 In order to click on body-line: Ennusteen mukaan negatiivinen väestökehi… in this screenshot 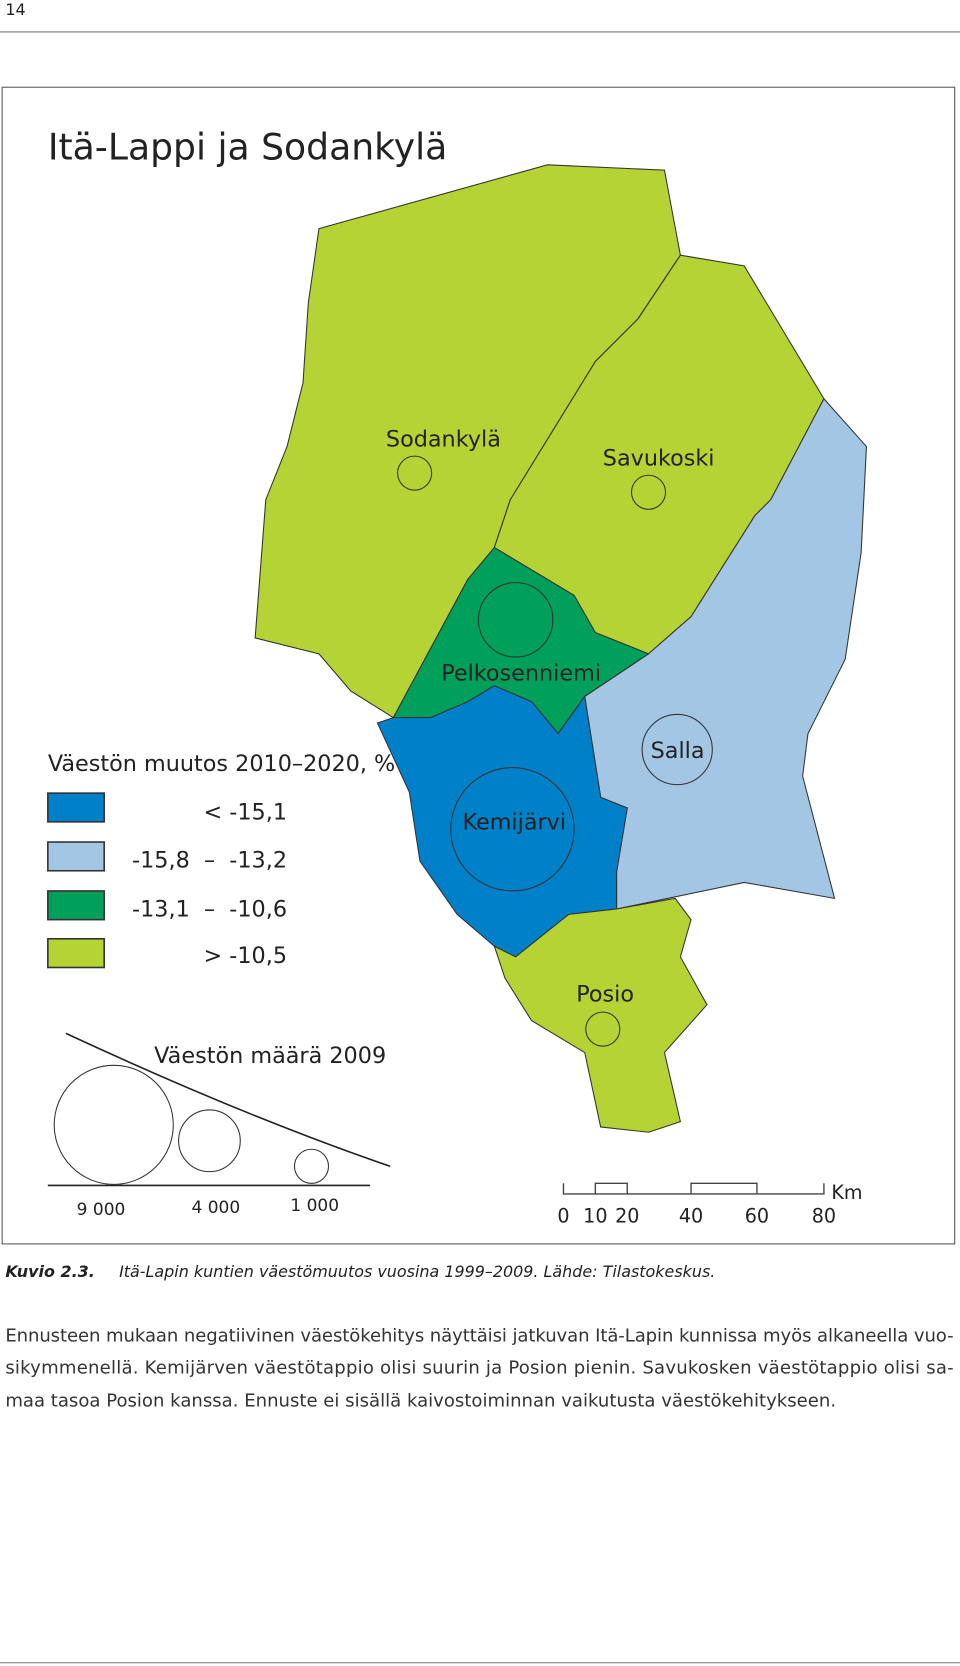, I will do `click(479, 1336)`.